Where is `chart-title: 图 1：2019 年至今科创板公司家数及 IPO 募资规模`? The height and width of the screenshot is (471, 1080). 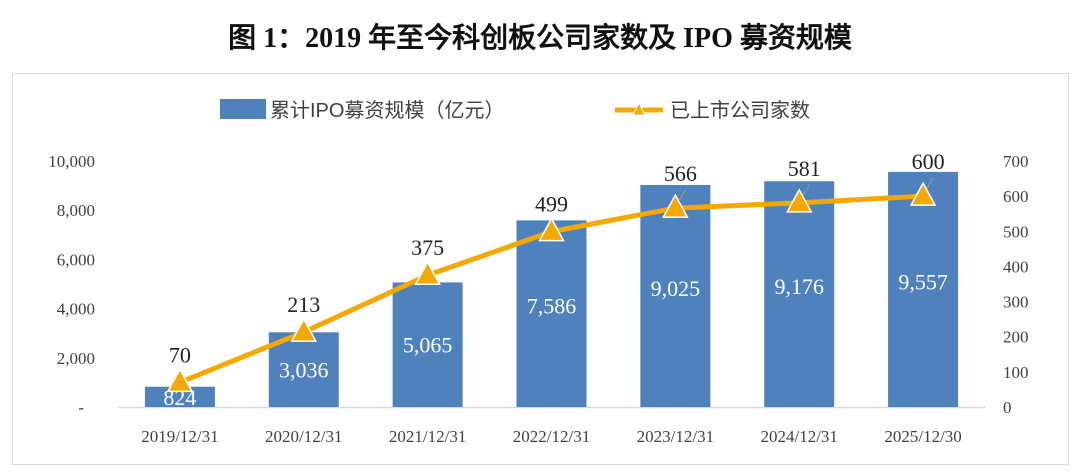
chart-title: 图 1：2019 年至今科创板公司家数及 IPO 募资规模 is located at coordinates (540, 38).